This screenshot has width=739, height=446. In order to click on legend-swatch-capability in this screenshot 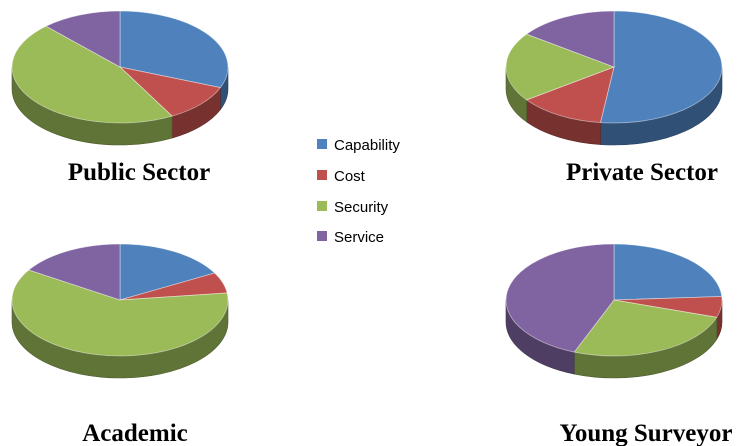, I will do `click(322, 144)`.